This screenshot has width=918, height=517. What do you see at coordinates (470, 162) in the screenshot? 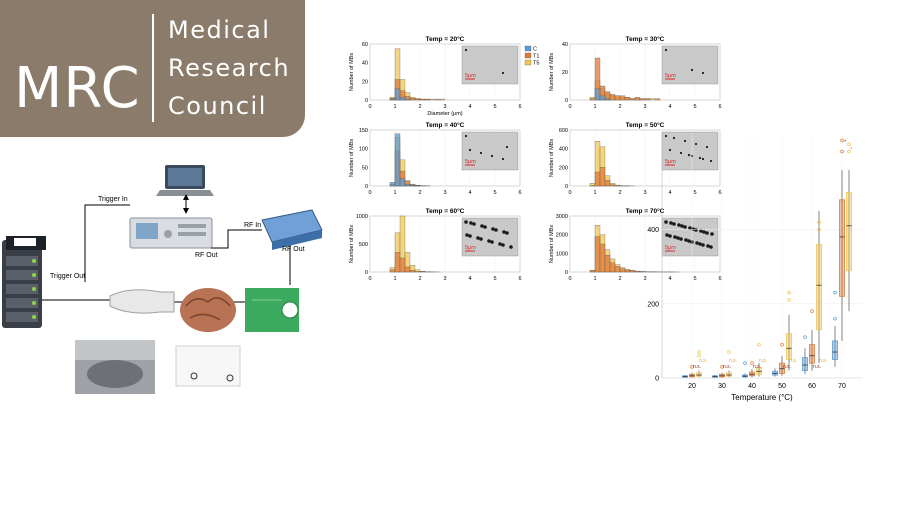
I see `scale-bar-label: 5μm` at bounding box center [470, 162].